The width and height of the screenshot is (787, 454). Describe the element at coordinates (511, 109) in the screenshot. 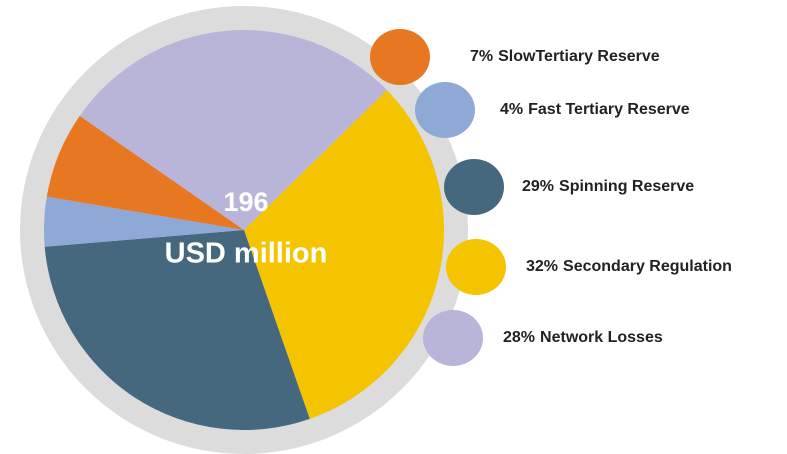

I see `legend-value: 4%` at that location.